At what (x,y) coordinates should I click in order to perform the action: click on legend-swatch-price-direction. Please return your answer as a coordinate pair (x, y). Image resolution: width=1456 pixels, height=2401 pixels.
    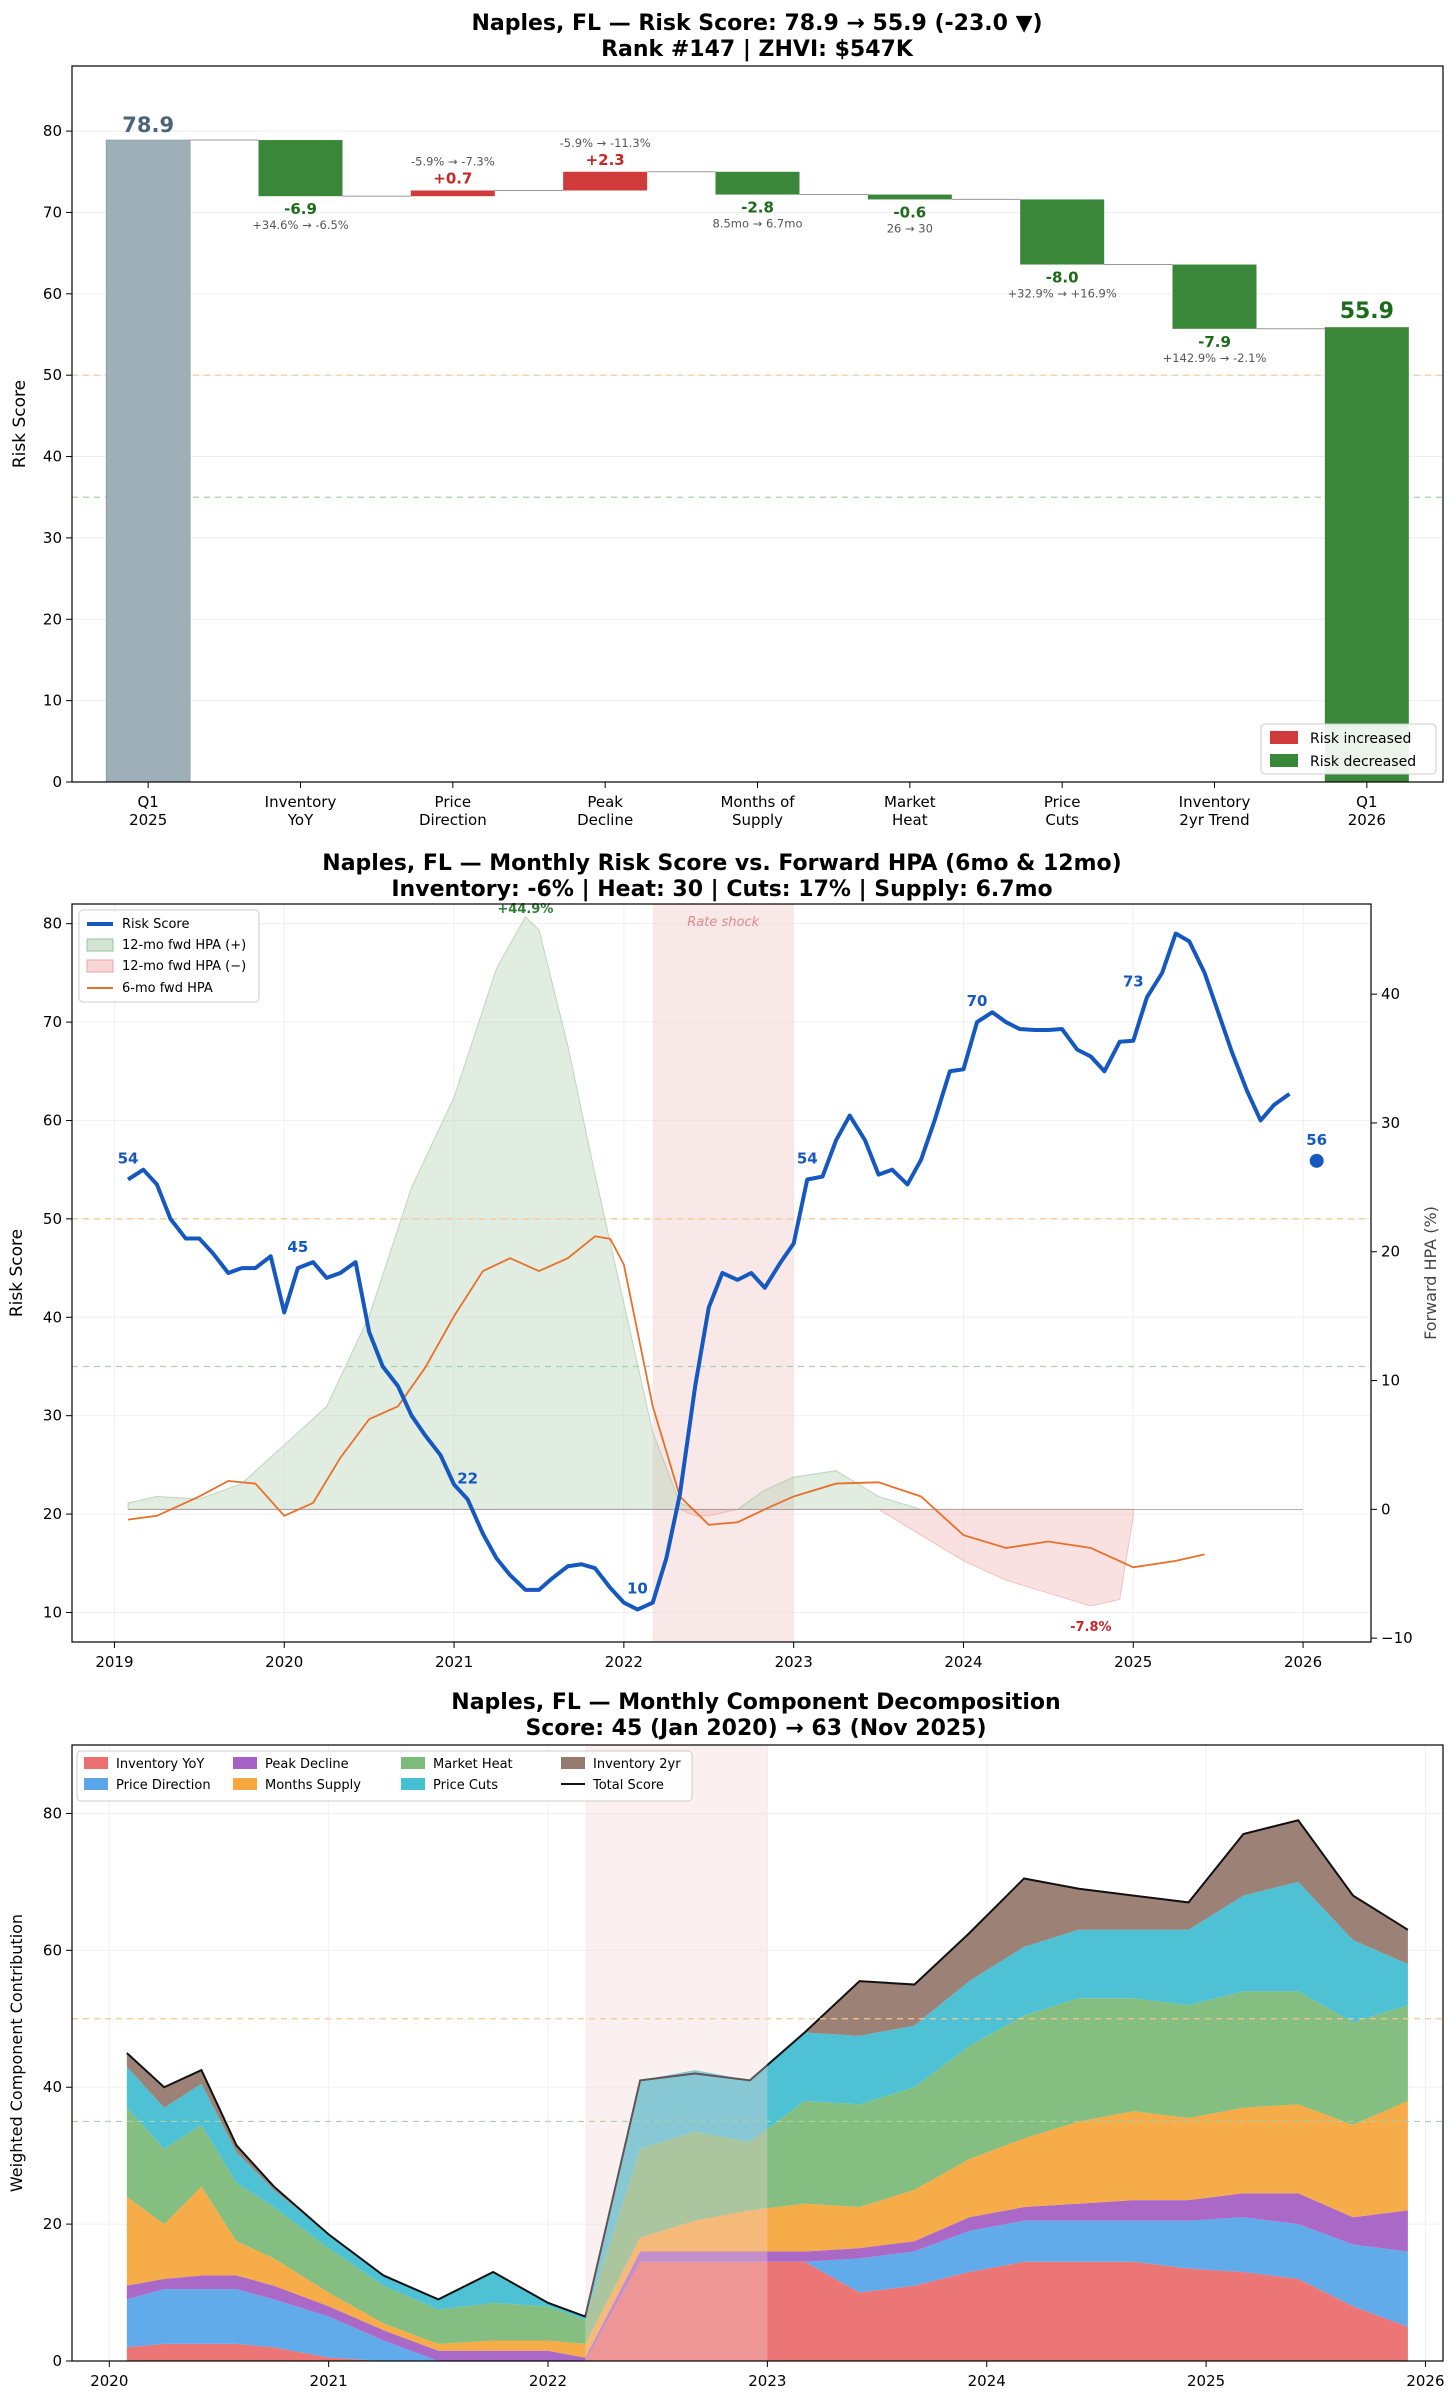
    Looking at the image, I should click on (96, 1784).